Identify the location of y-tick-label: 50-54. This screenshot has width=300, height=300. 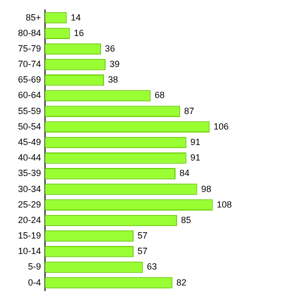
(30, 126).